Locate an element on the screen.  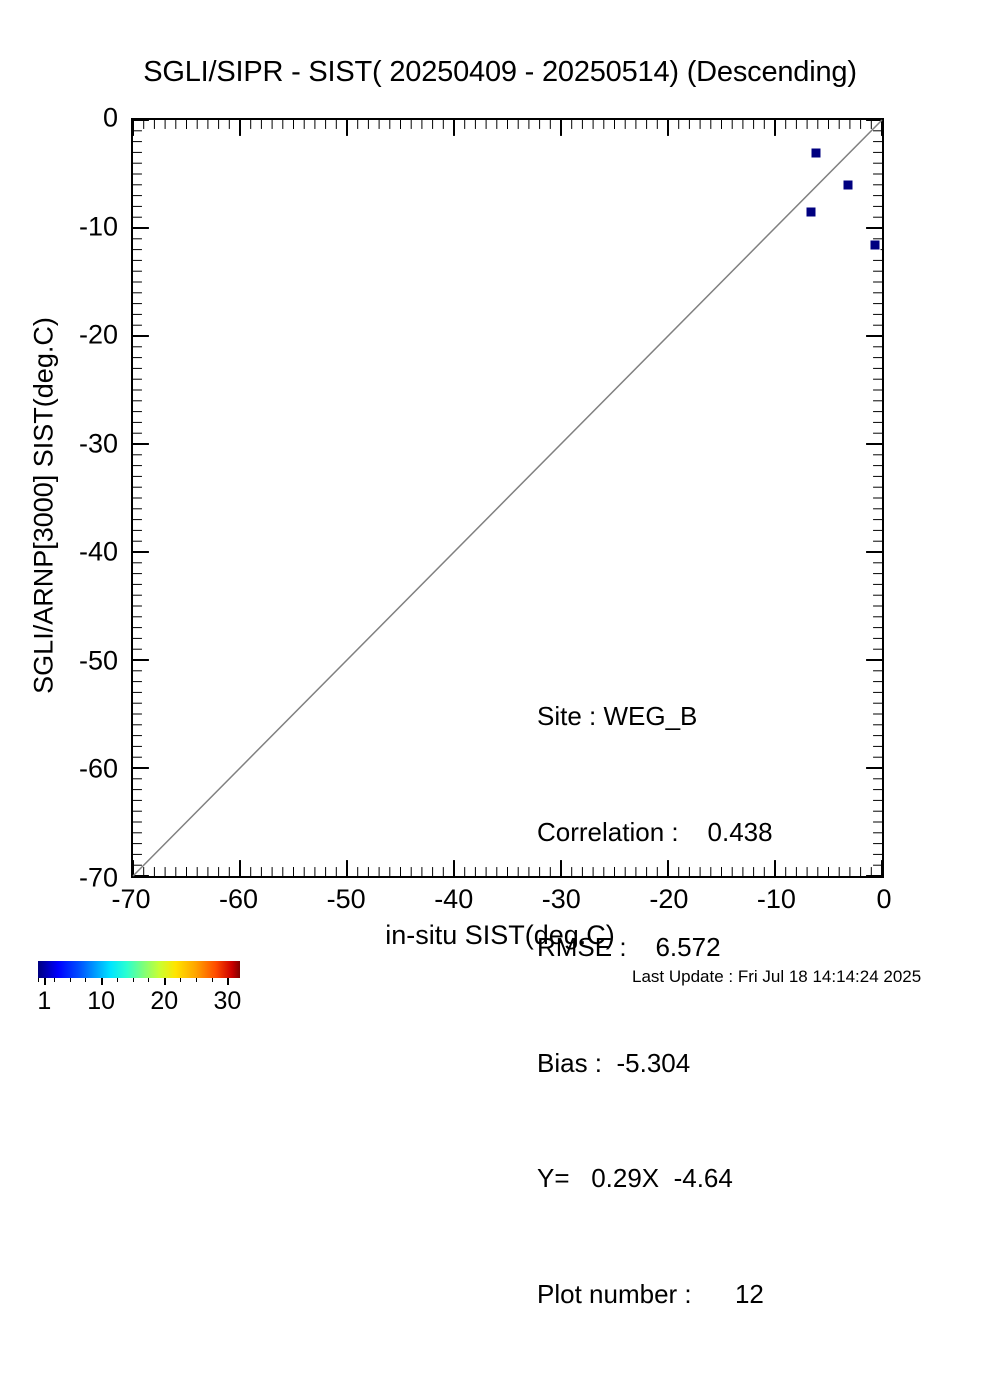
stat-correlation: Correlation : 0.438 is located at coordinates (655, 831).